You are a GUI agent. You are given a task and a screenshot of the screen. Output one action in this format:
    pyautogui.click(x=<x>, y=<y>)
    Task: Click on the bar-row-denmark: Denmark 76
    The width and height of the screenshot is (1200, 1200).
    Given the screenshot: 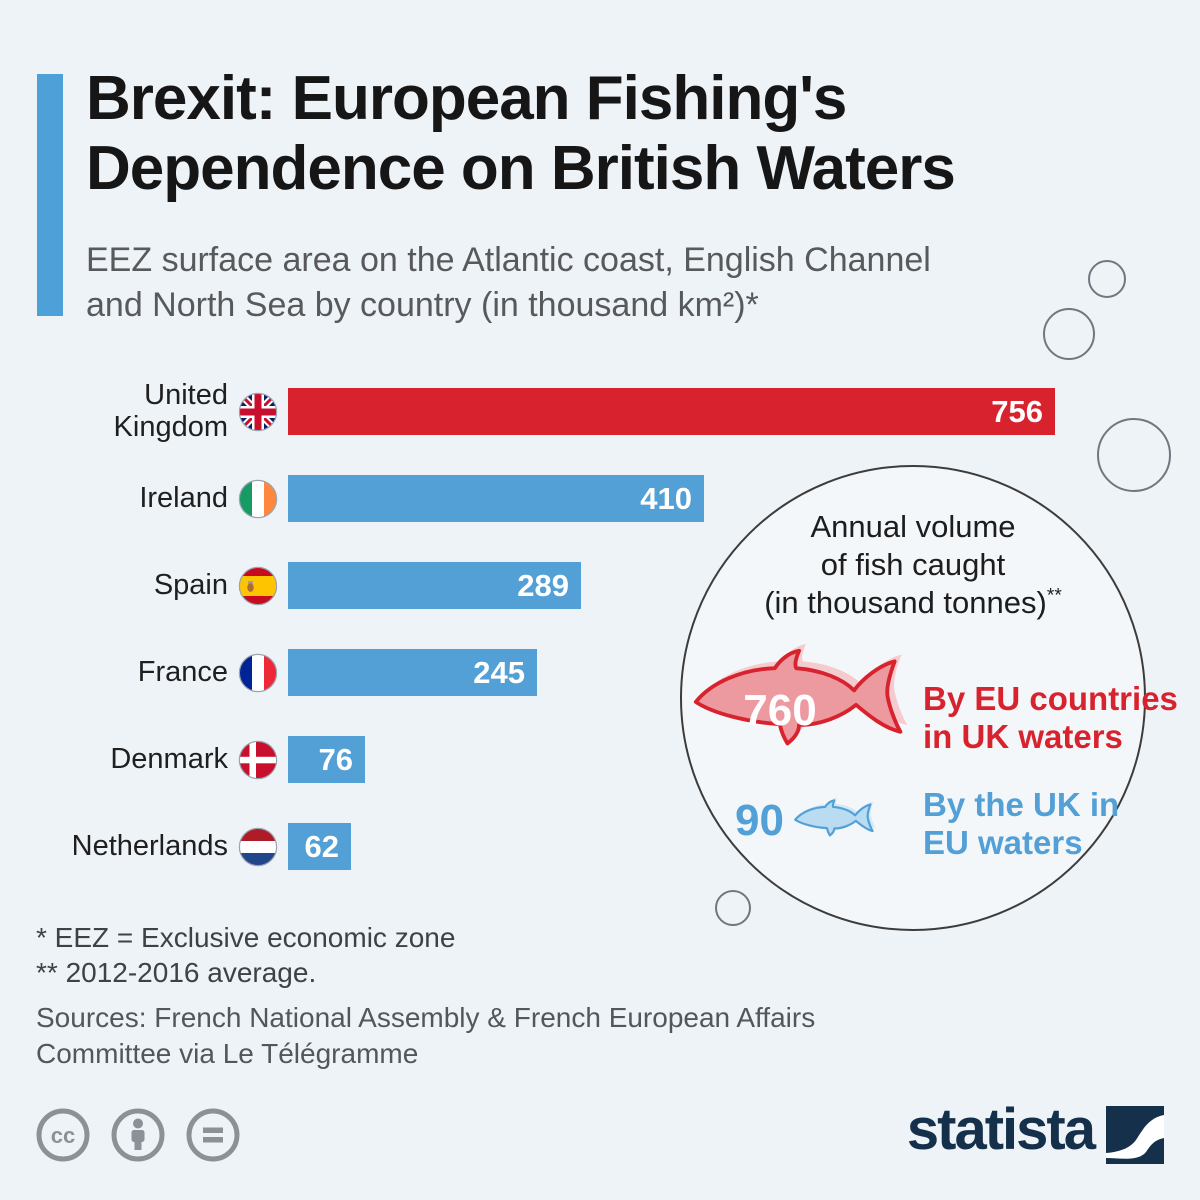 What is the action you would take?
    pyautogui.click(x=200, y=759)
    